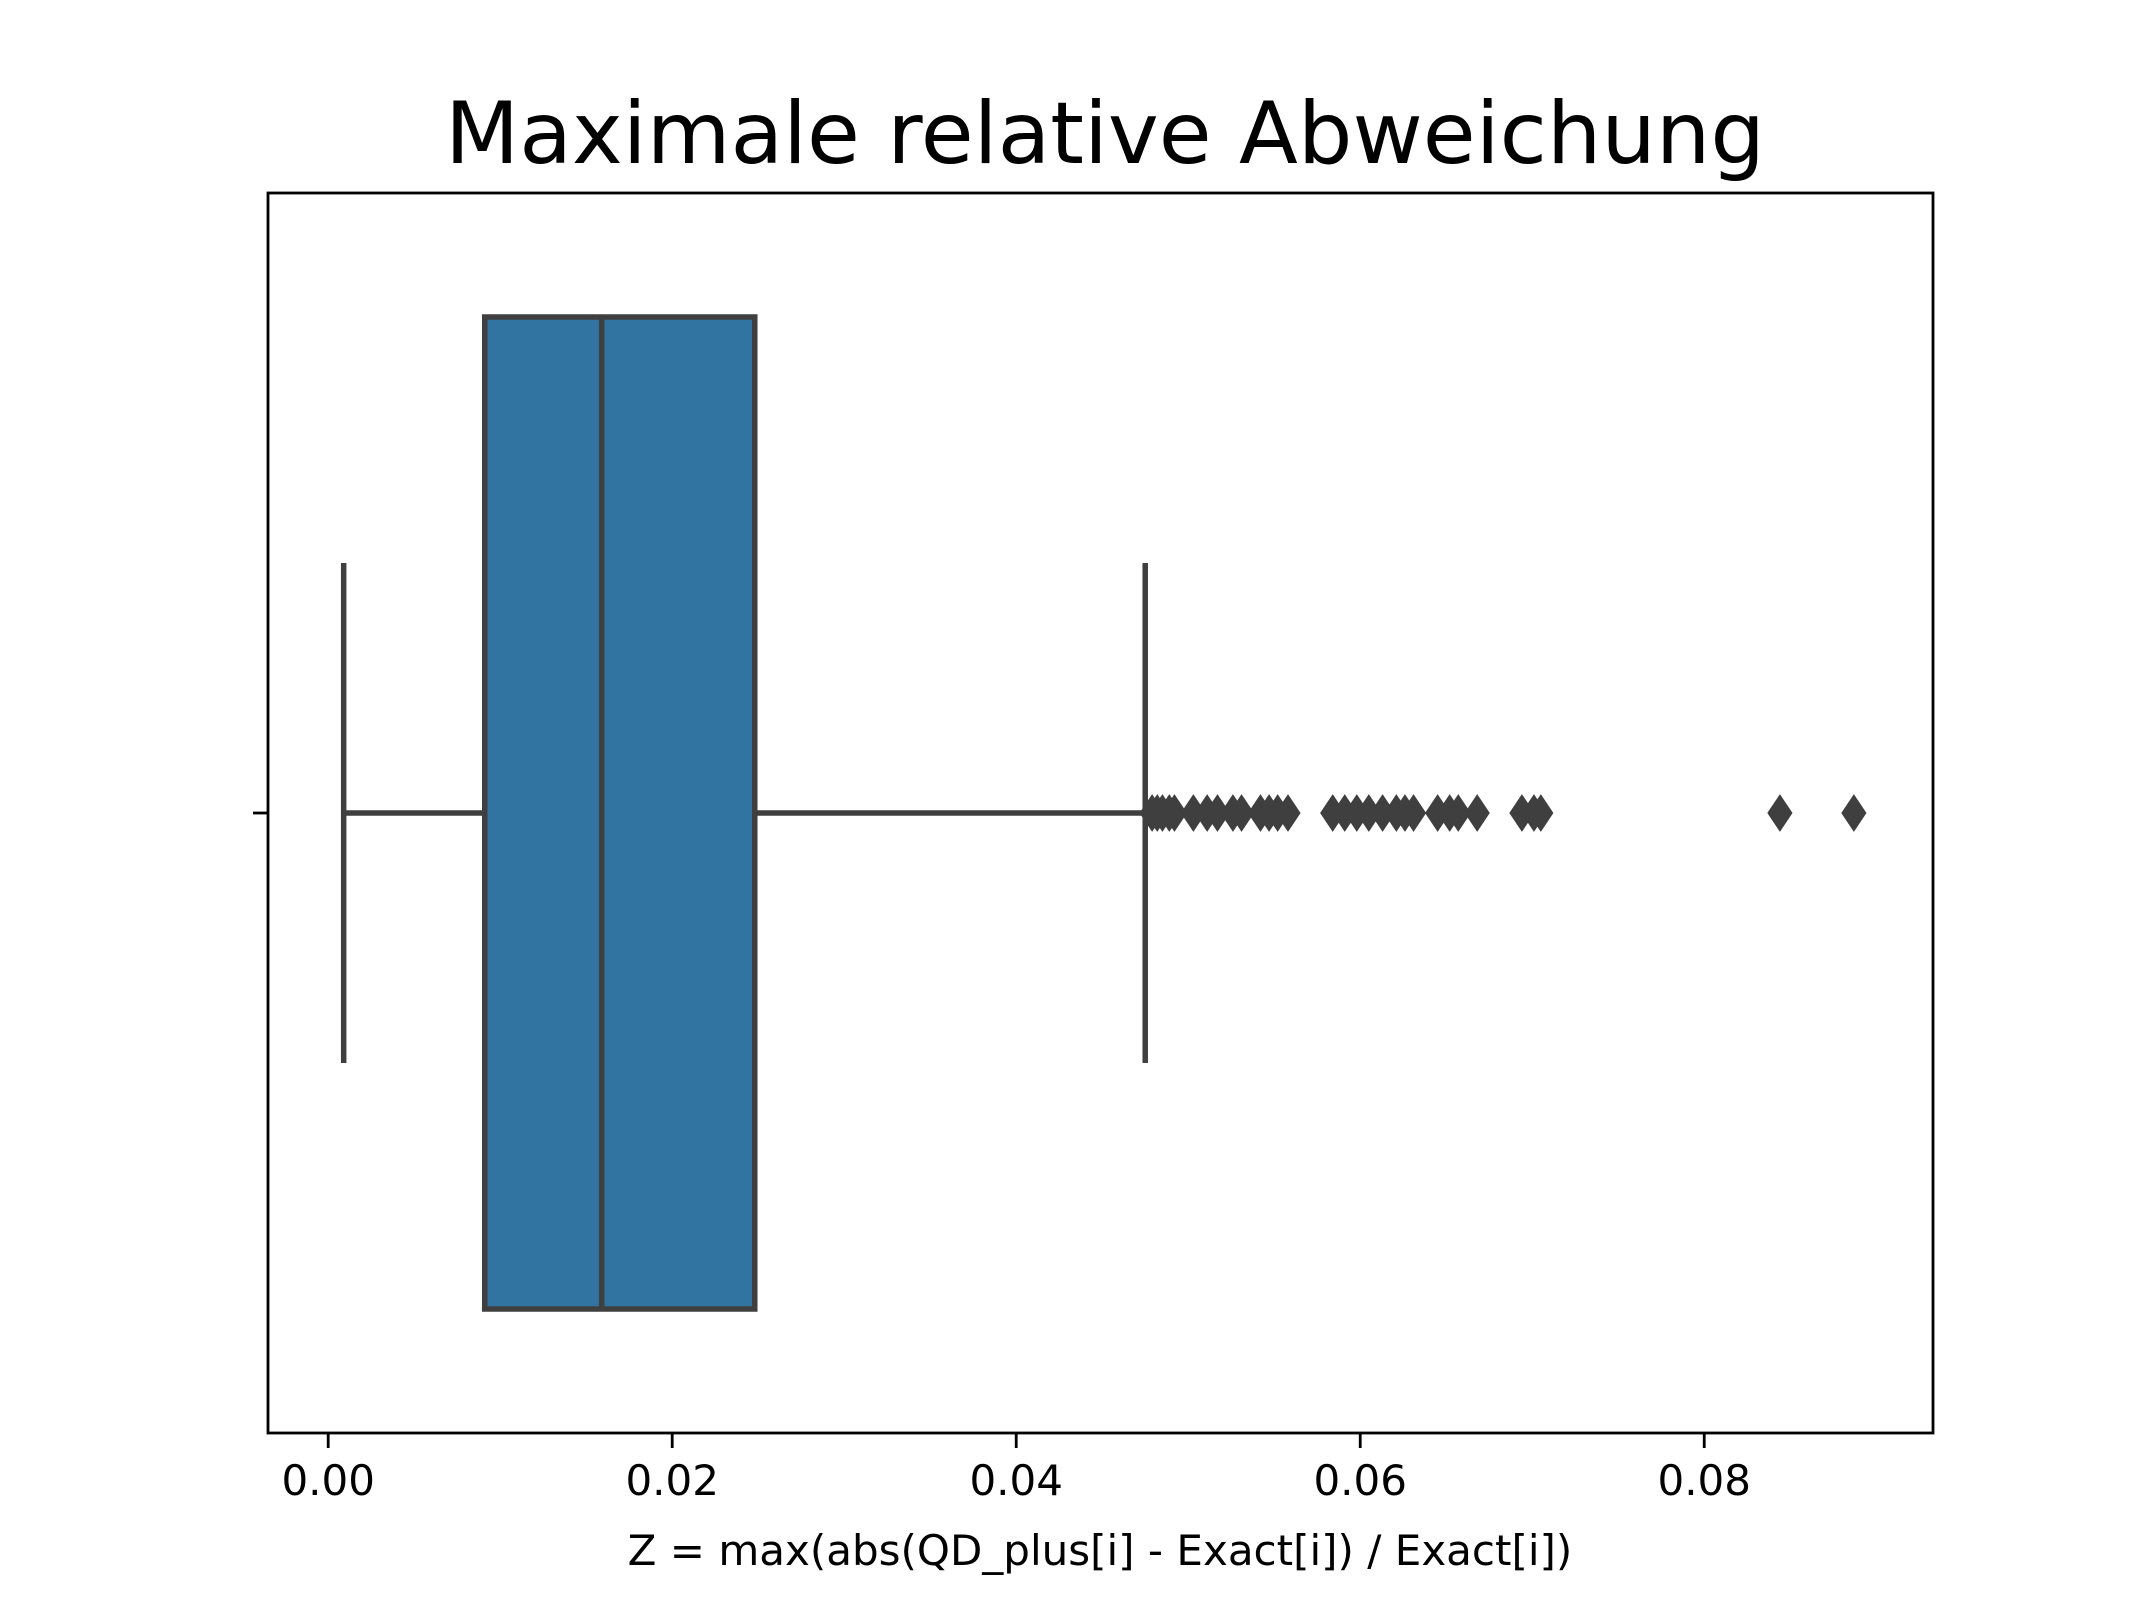 The height and width of the screenshot is (1598, 2131). I want to click on x-tick-label: 0.02, so click(672, 1480).